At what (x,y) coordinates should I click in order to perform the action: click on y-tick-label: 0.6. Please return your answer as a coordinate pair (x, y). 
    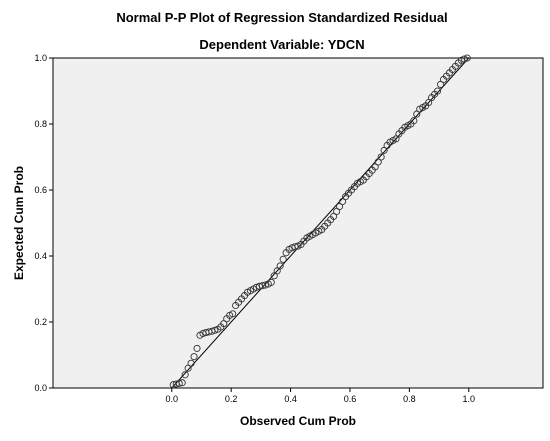
    Looking at the image, I should click on (40, 190).